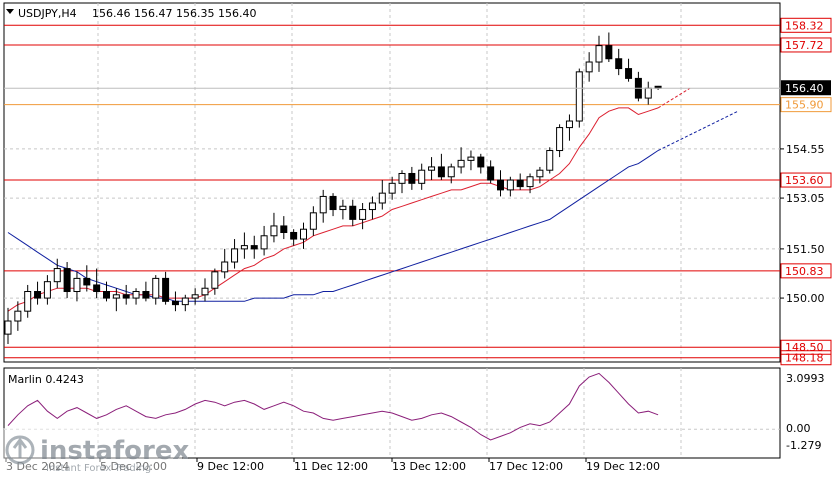 The image size is (838, 477). I want to click on time-tick-label: 9 Dec 12:00, so click(230, 466).